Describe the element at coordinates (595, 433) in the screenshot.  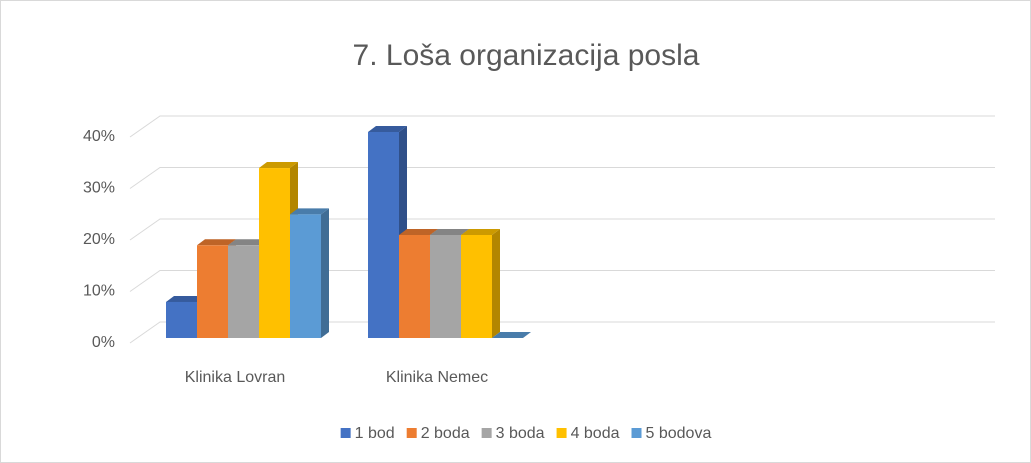
I see `legend-label: 4 boda` at that location.